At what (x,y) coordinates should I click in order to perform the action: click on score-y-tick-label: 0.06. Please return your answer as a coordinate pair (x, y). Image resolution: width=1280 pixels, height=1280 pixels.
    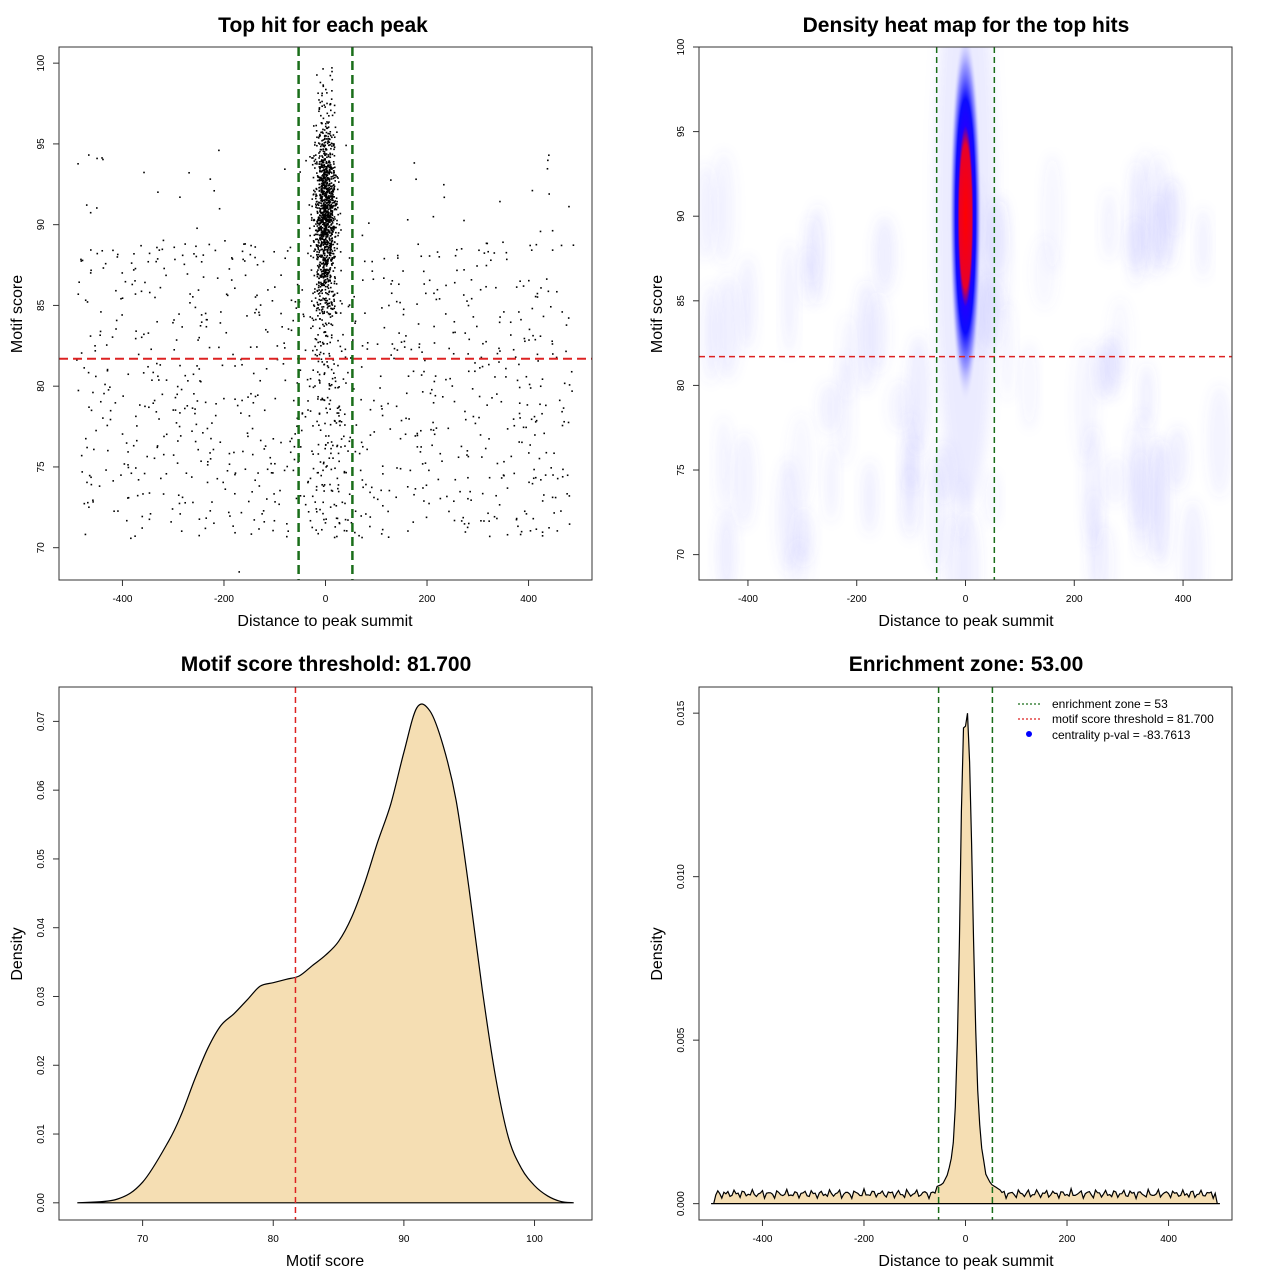
    Looking at the image, I should click on (41, 790).